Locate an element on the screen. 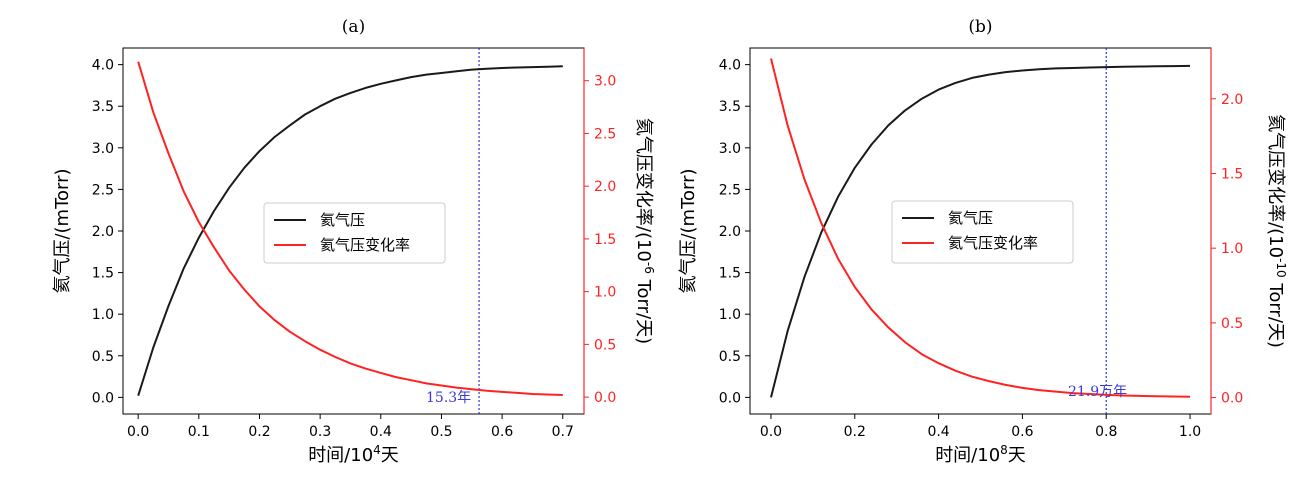 The image size is (1316, 477). x-axis-label: 时间/108天 is located at coordinates (980, 454).